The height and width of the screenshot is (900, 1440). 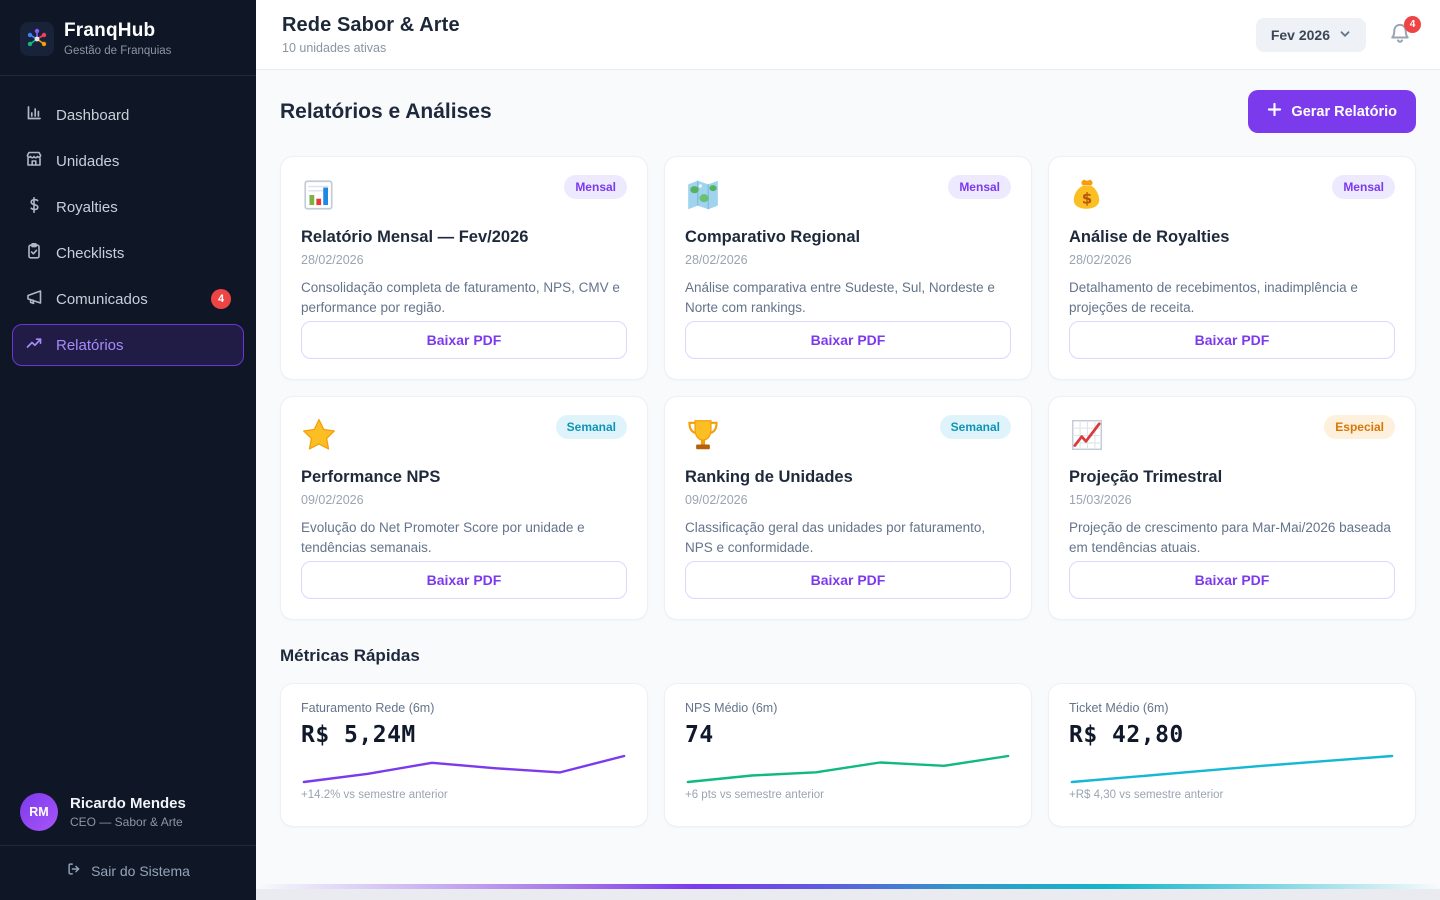 I want to click on nps-sparkline, so click(x=848, y=769).